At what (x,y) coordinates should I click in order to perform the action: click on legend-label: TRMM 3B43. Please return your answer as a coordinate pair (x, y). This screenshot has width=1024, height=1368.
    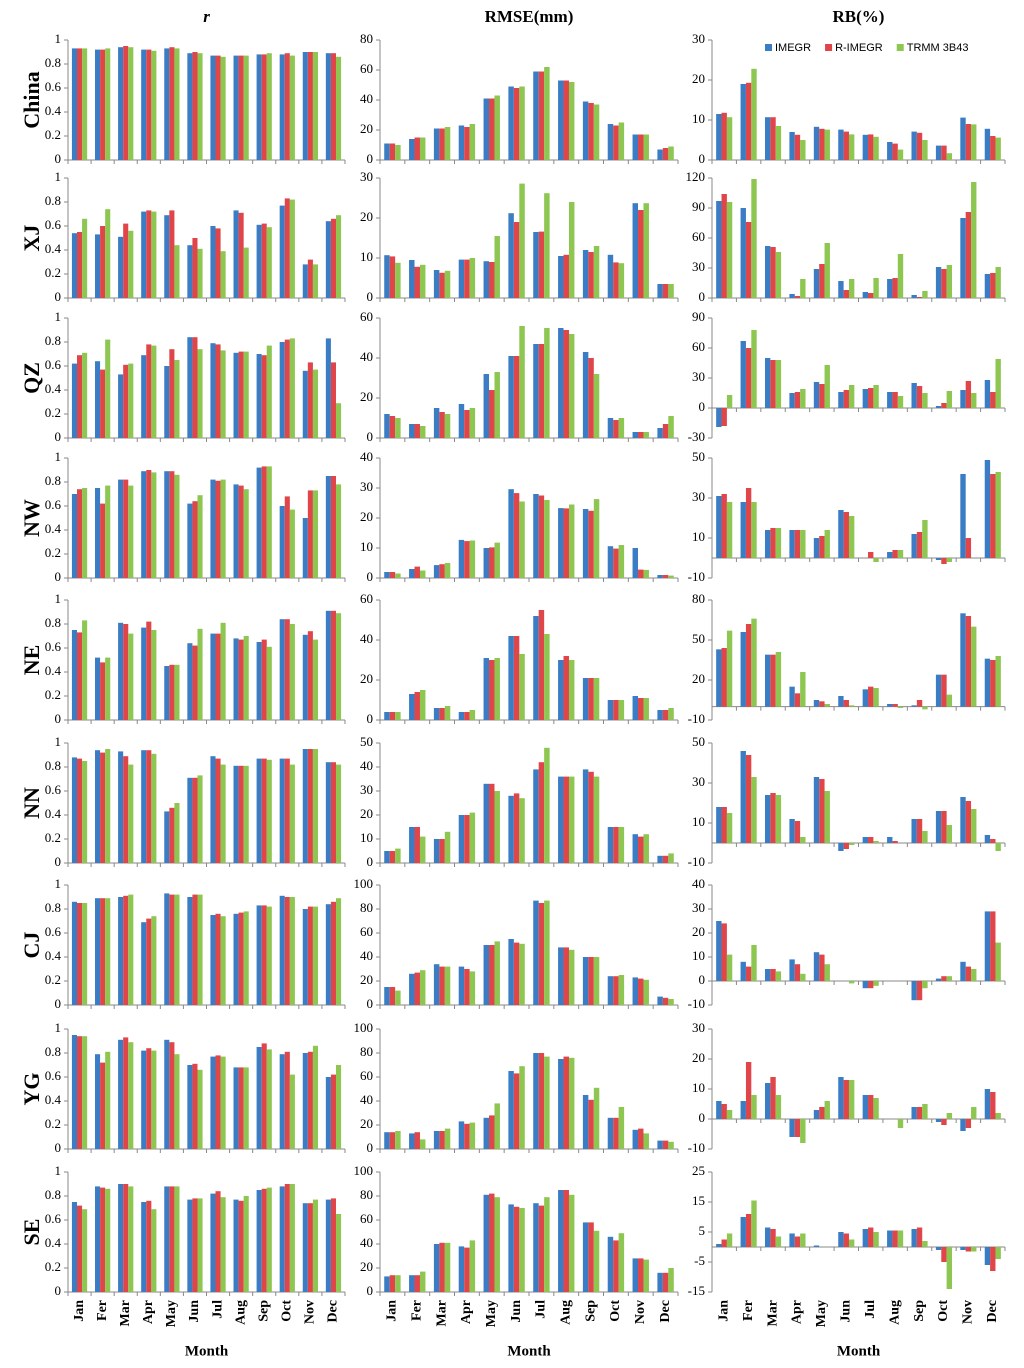
    Looking at the image, I should click on (938, 48).